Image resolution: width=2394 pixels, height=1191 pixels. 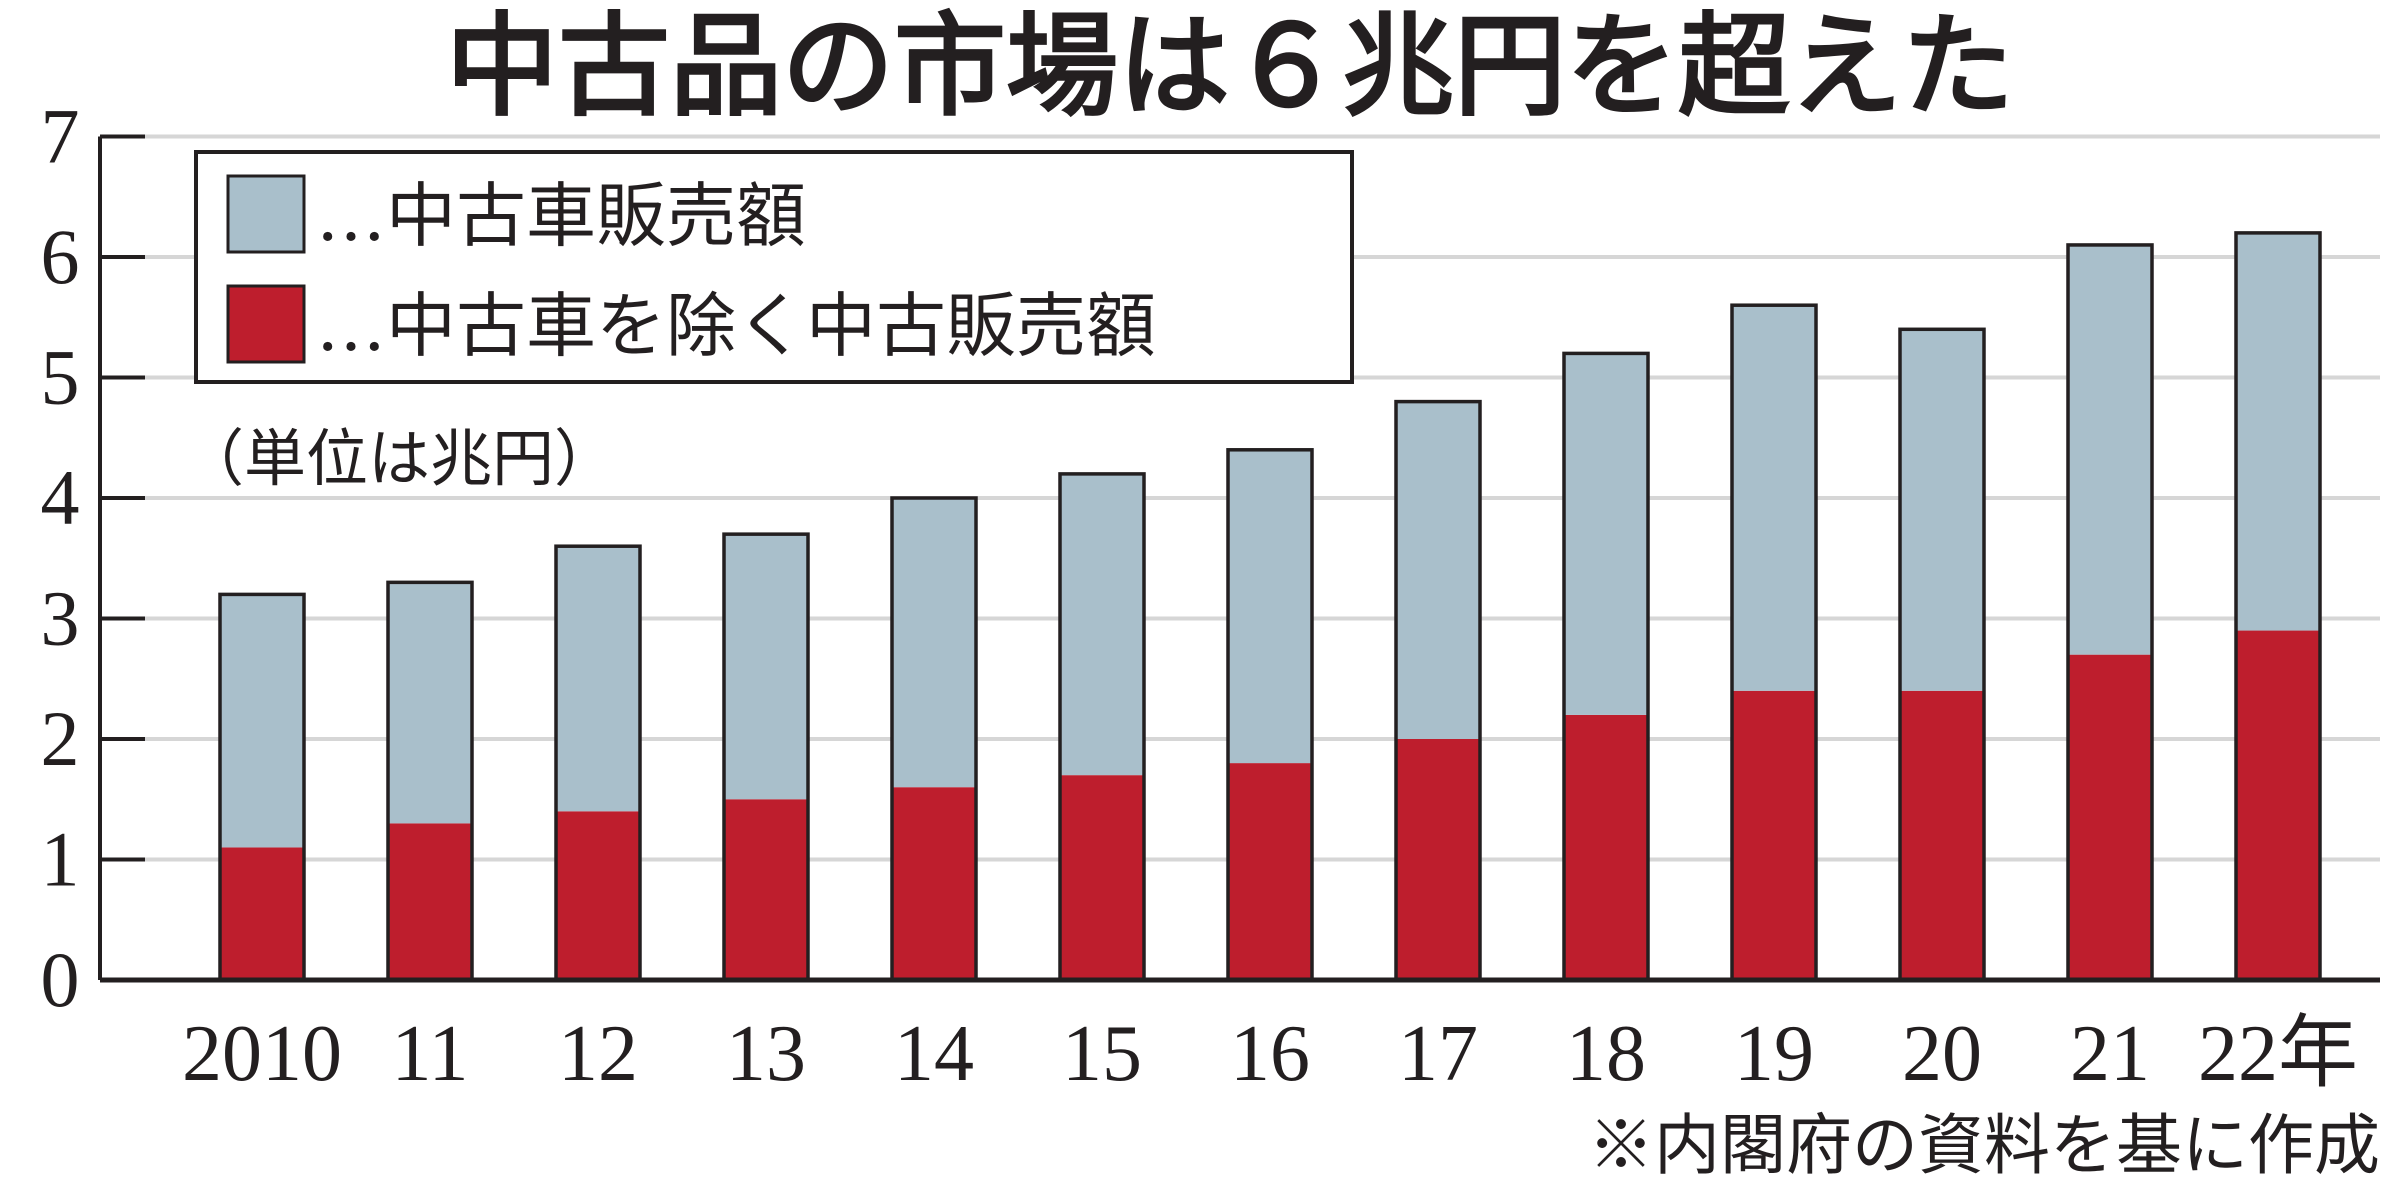 What do you see at coordinates (266, 214) in the screenshot?
I see `legend-swatch-used-car` at bounding box center [266, 214].